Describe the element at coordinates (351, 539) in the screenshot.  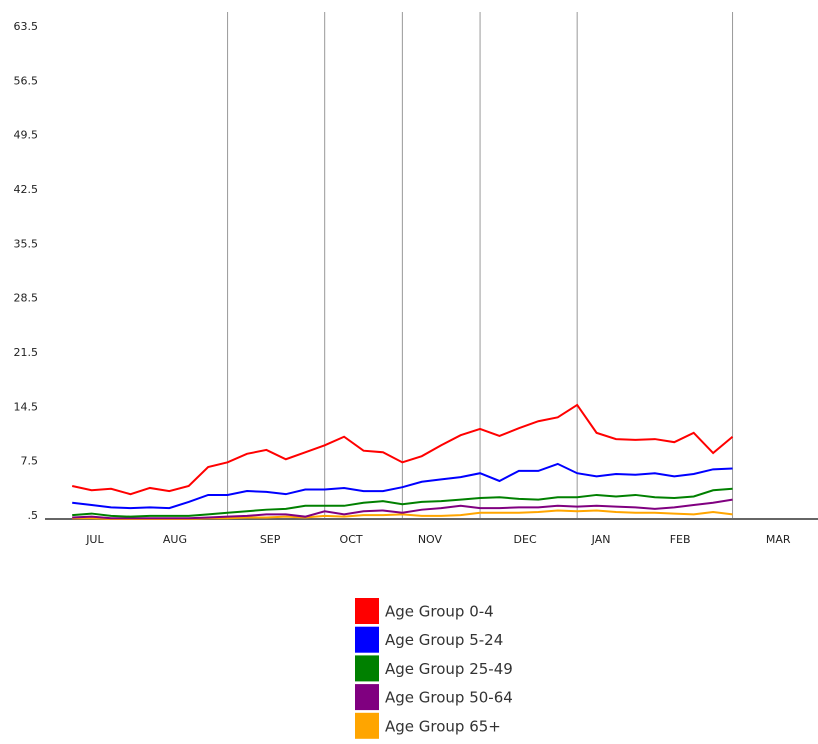
I see `x-tick-label: OCT` at that location.